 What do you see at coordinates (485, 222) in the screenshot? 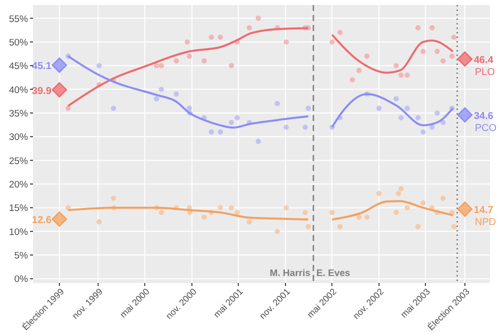
I see `series-label: NPD` at bounding box center [485, 222].